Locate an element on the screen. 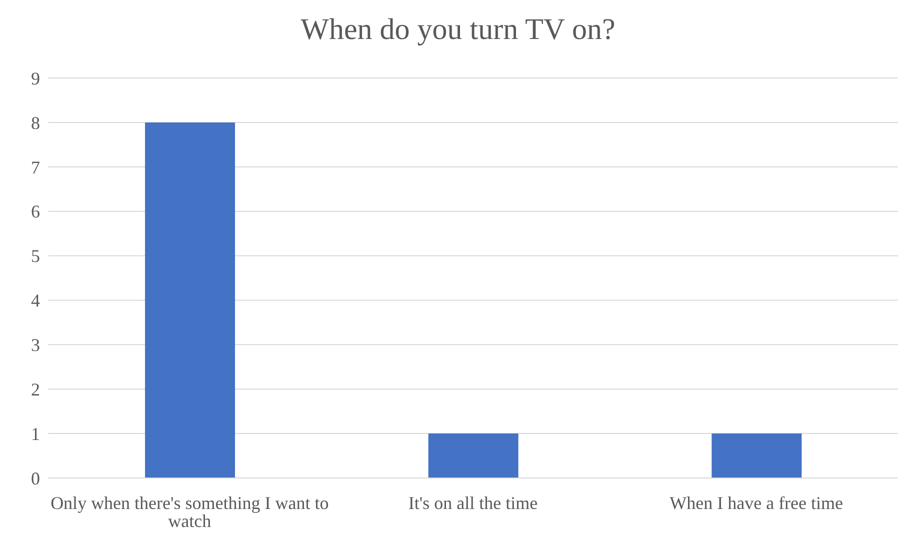  y-tick-label: 9 is located at coordinates (35, 78).